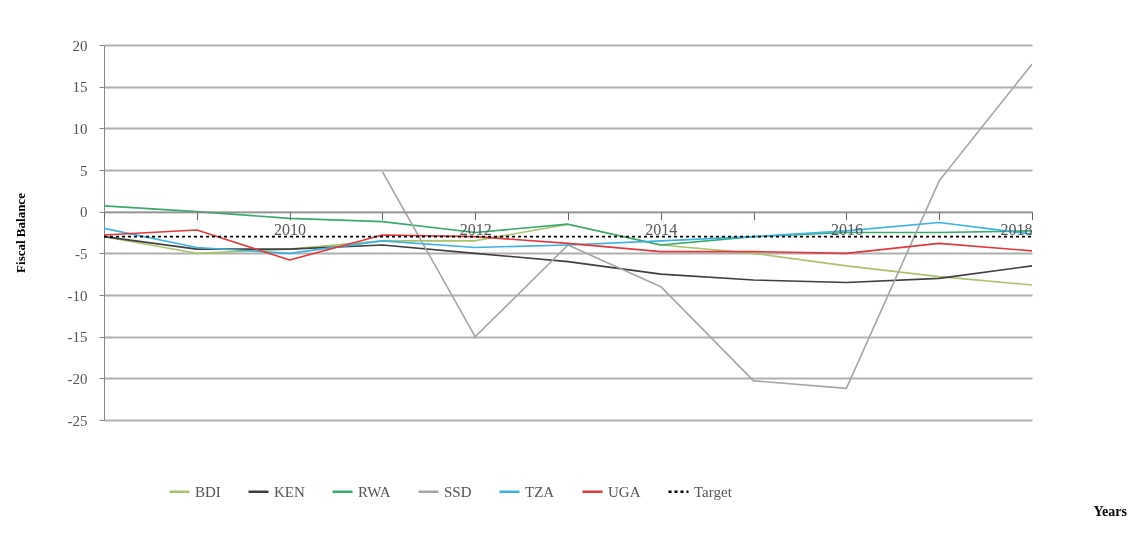 The height and width of the screenshot is (544, 1141). What do you see at coordinates (289, 491) in the screenshot?
I see `legend-label: KEN` at bounding box center [289, 491].